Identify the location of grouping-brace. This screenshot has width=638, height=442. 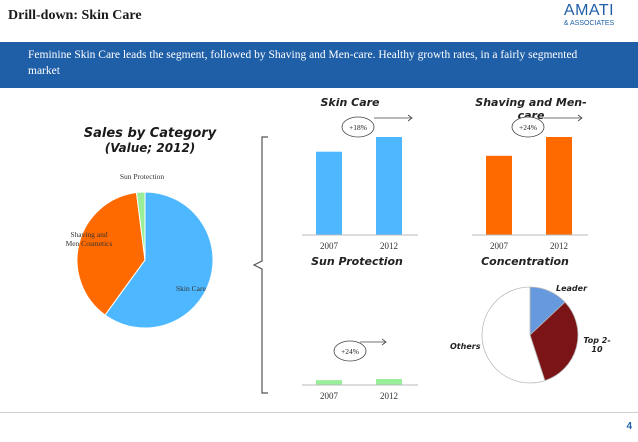
(260, 265).